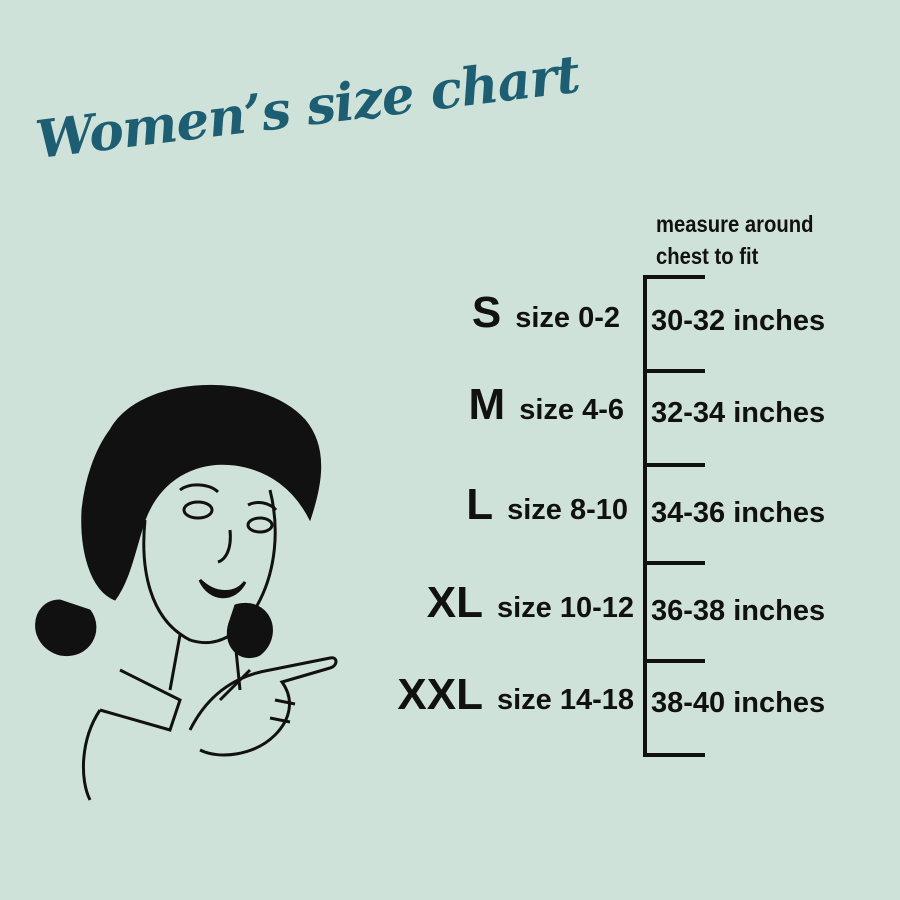  I want to click on size-letter: XXL, so click(440, 694).